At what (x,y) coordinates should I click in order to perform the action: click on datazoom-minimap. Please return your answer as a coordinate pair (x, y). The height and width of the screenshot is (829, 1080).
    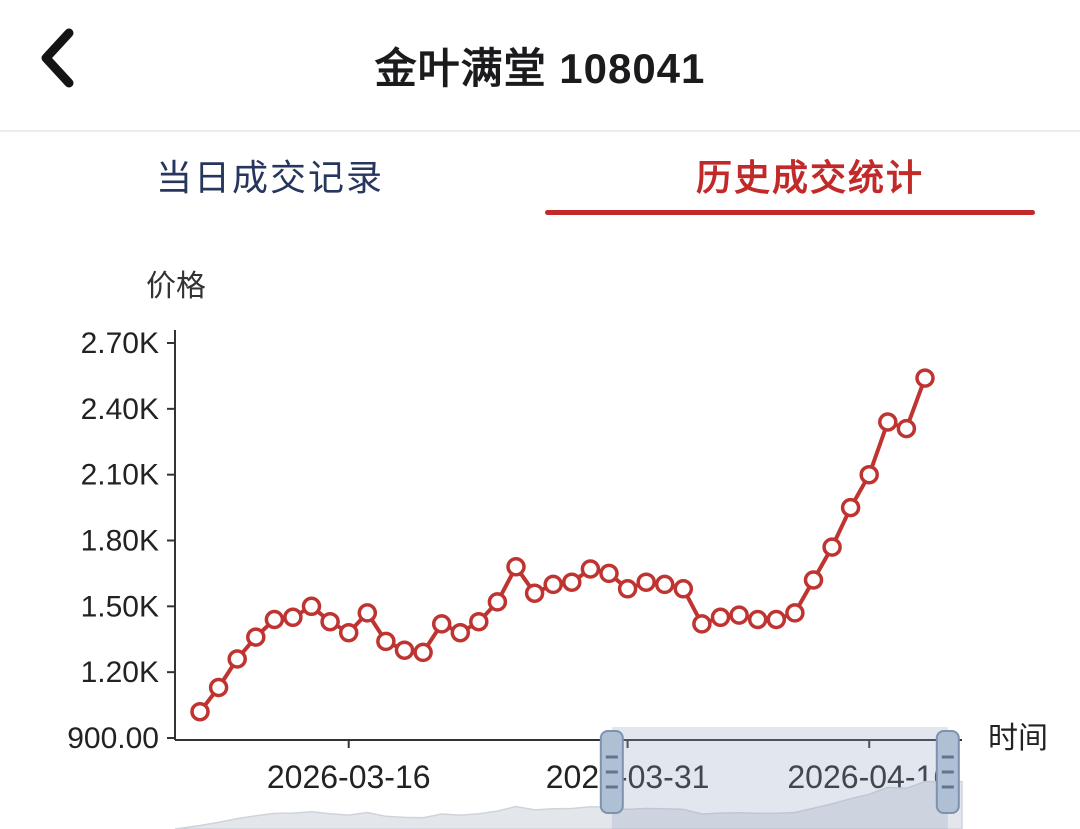
    Looking at the image, I should click on (568, 804).